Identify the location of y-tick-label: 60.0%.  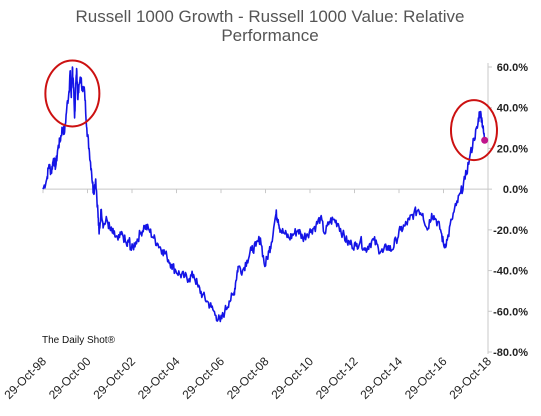
(512, 68).